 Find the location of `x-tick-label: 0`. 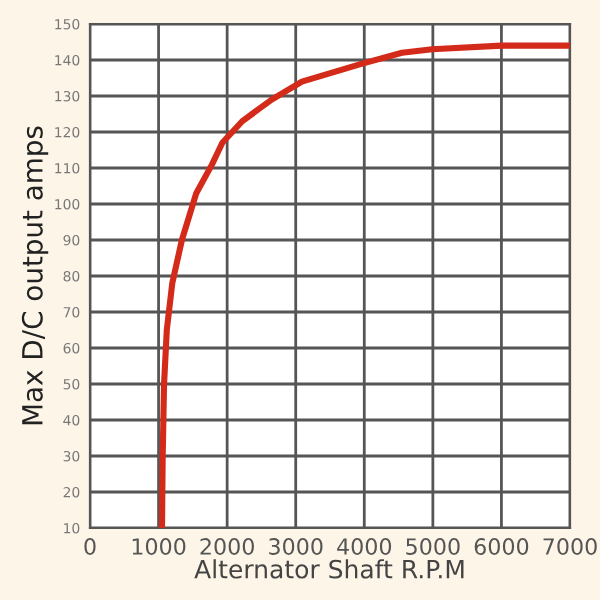

x-tick-label: 0 is located at coordinates (90, 546).